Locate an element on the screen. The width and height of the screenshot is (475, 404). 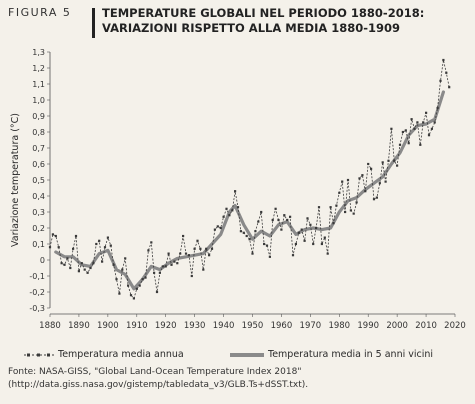
x-tick-label: 1990 is located at coordinates (368, 326).